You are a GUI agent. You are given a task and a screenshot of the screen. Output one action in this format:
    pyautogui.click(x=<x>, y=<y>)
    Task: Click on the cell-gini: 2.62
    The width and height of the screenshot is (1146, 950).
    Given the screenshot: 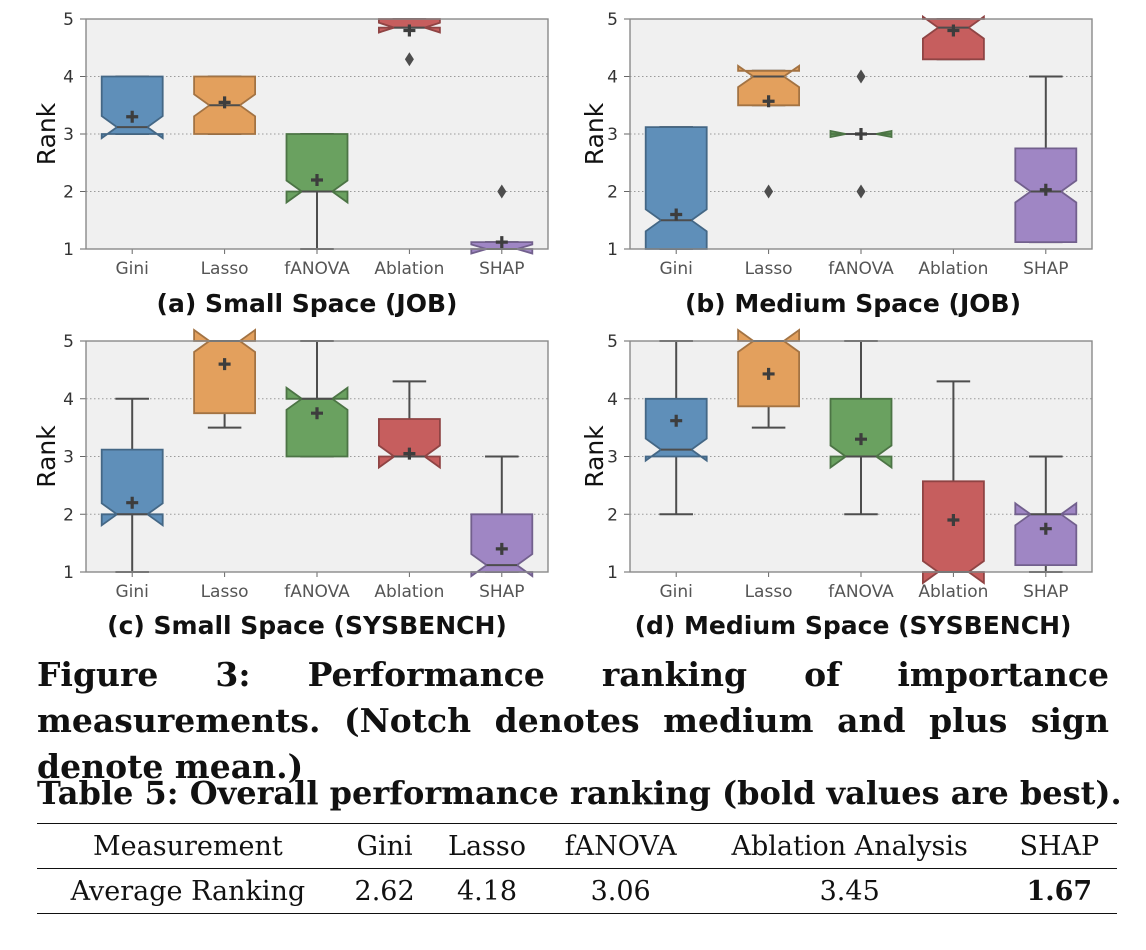 What is the action you would take?
    pyautogui.click(x=384, y=891)
    